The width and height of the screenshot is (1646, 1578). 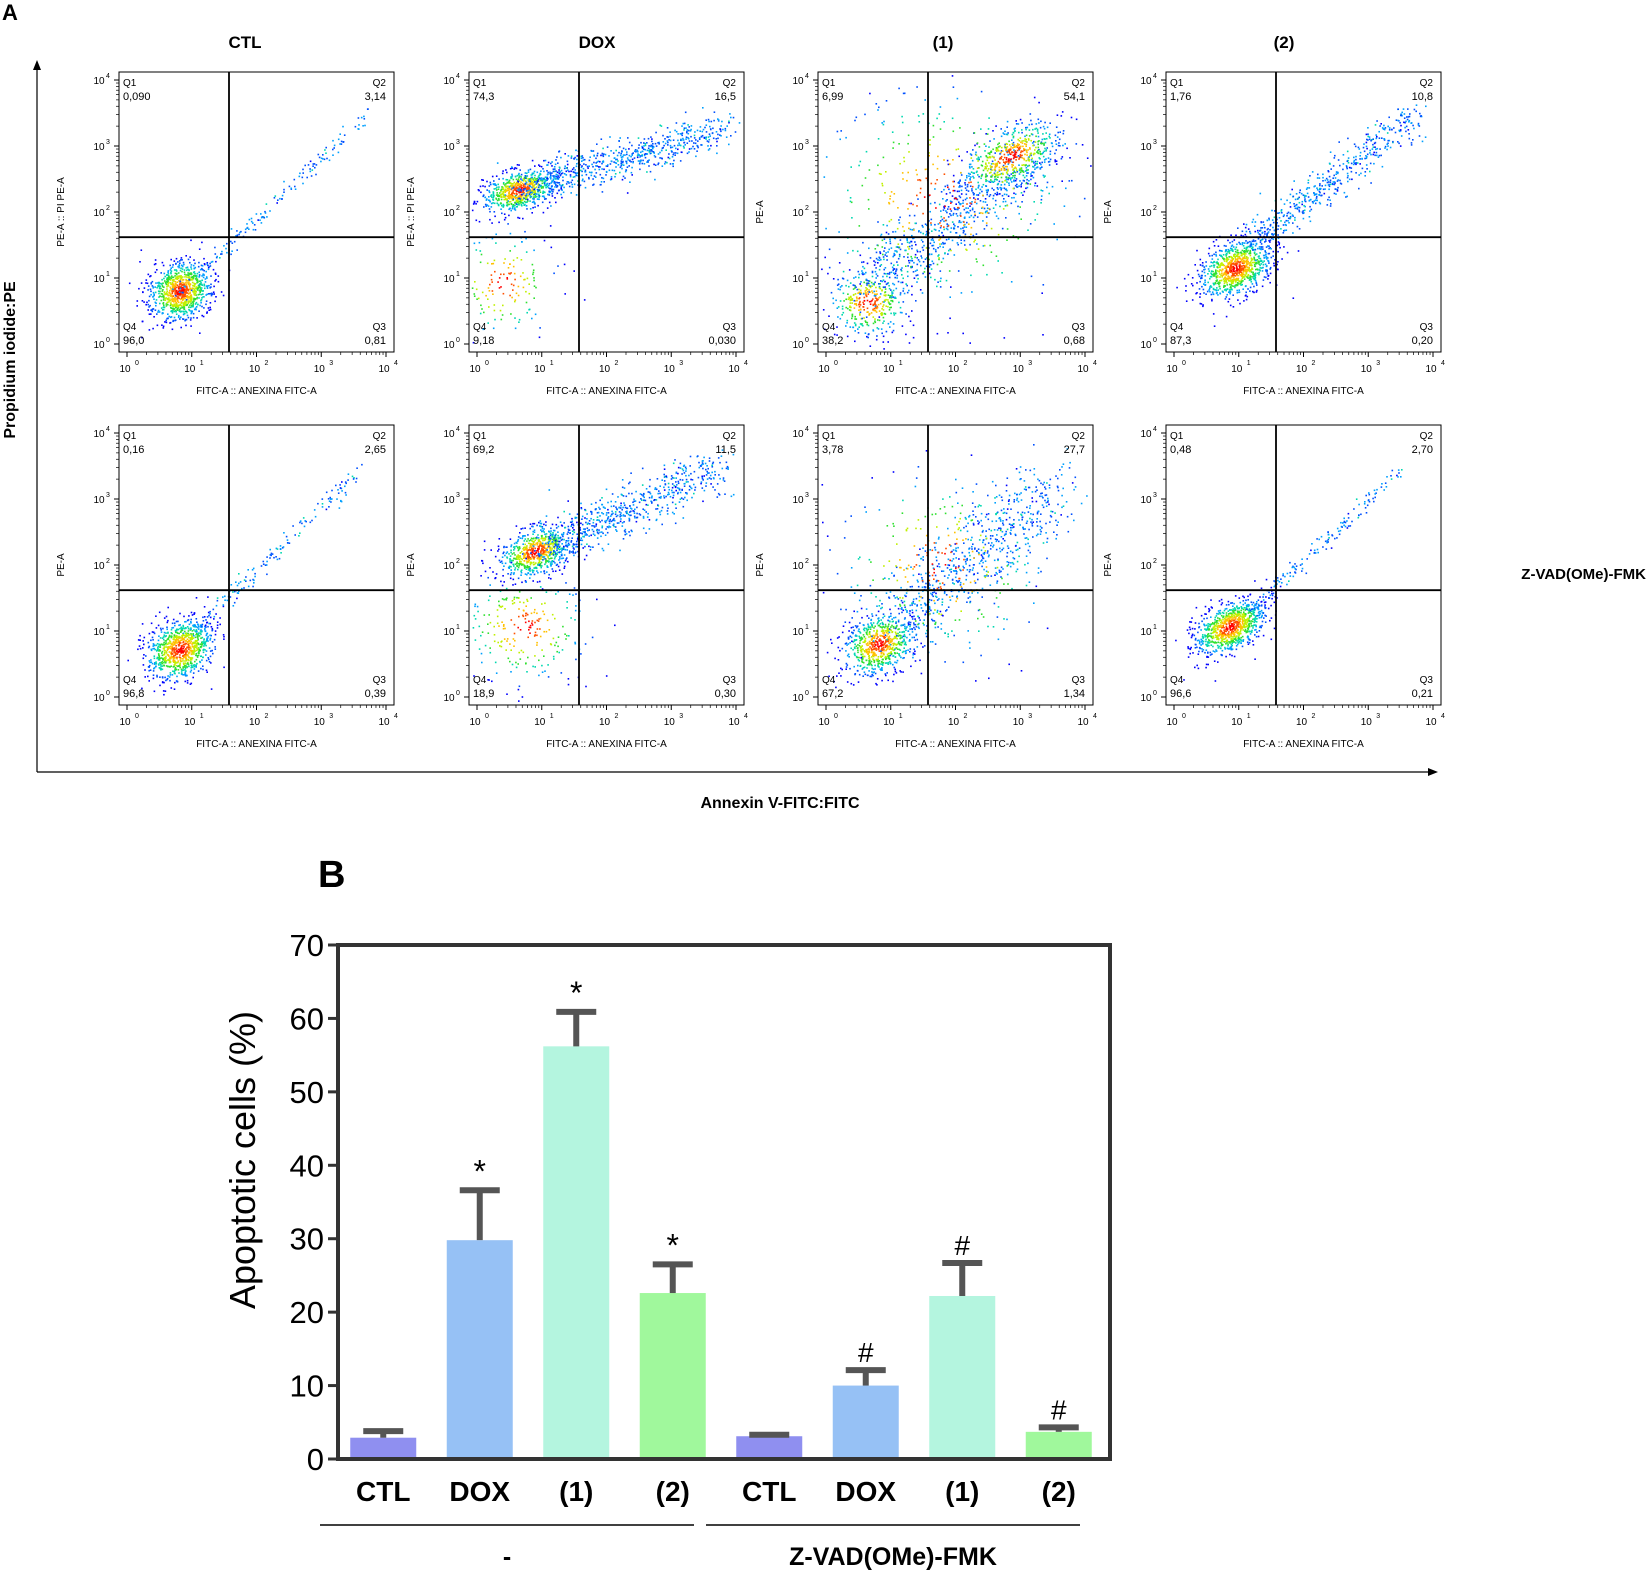 What do you see at coordinates (507, 1557) in the screenshot?
I see `group-label-0: -` at bounding box center [507, 1557].